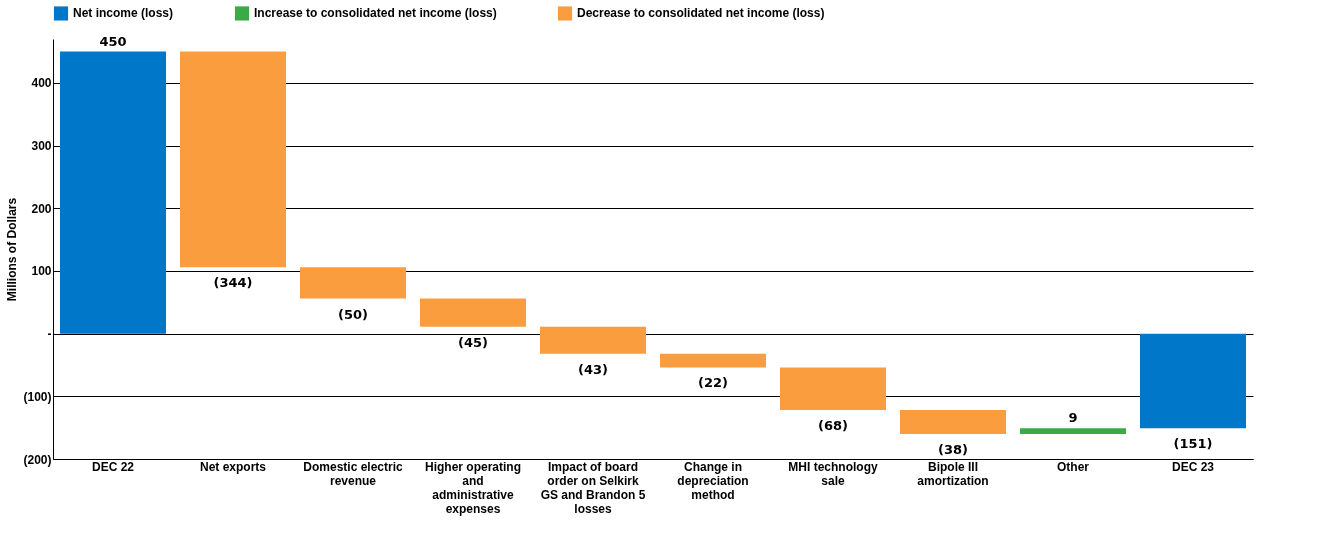  Describe the element at coordinates (375, 13) in the screenshot. I see `legend-label: Increase to consolidated net income (loss)` at that location.